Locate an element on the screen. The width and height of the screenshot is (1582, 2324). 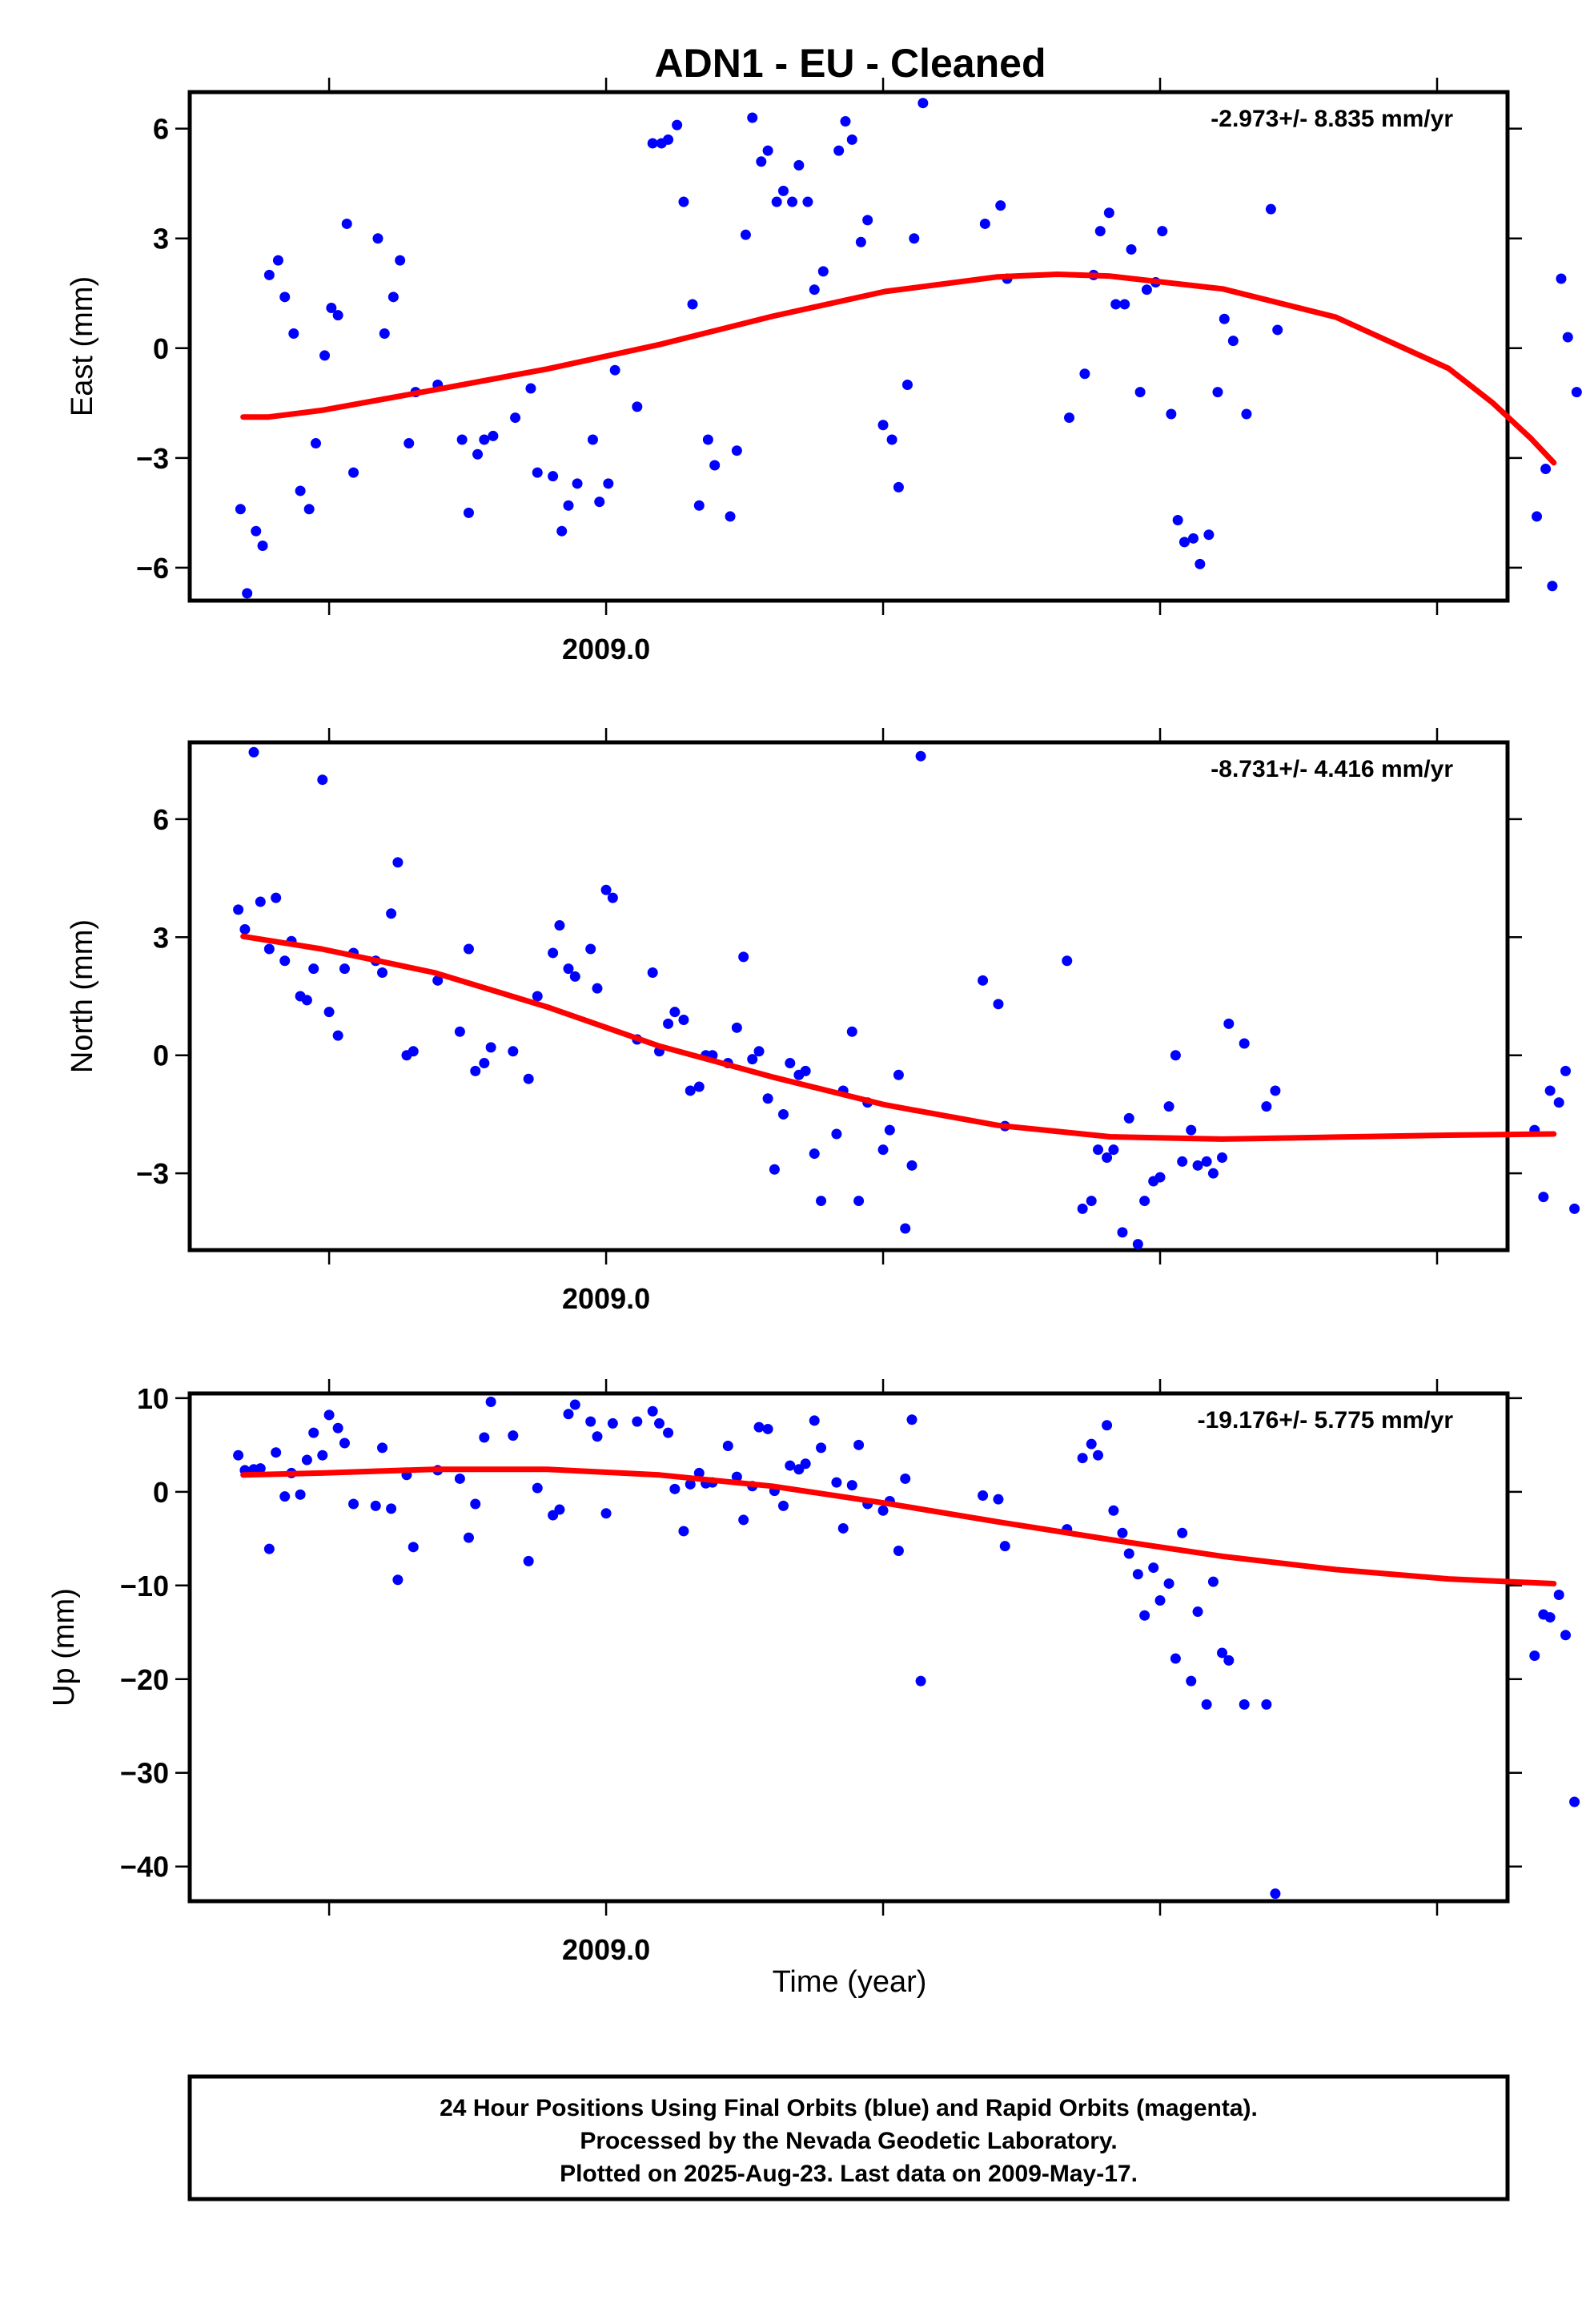
fit-curve is located at coordinates (899, 1526).